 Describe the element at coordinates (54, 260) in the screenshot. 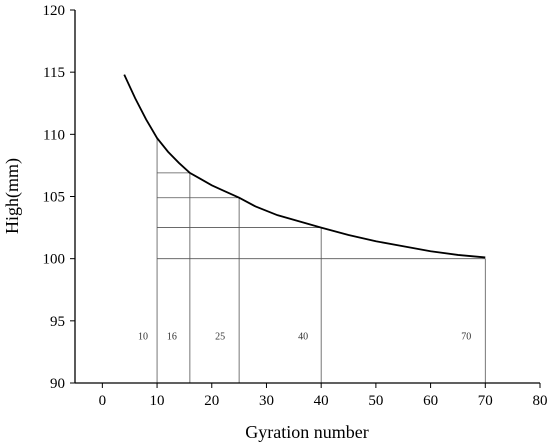

I see `y-tick-label-100: 100` at that location.